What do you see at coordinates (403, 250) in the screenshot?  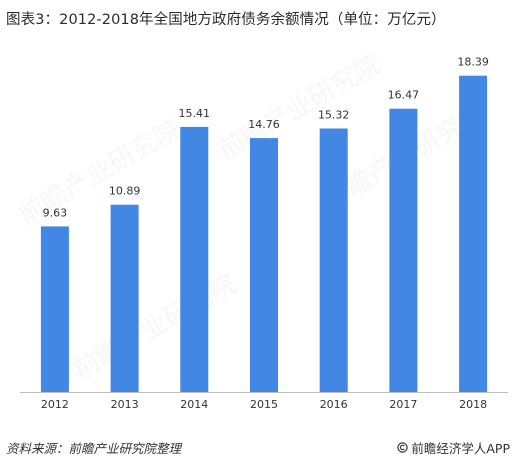 I see `bar-2017` at bounding box center [403, 250].